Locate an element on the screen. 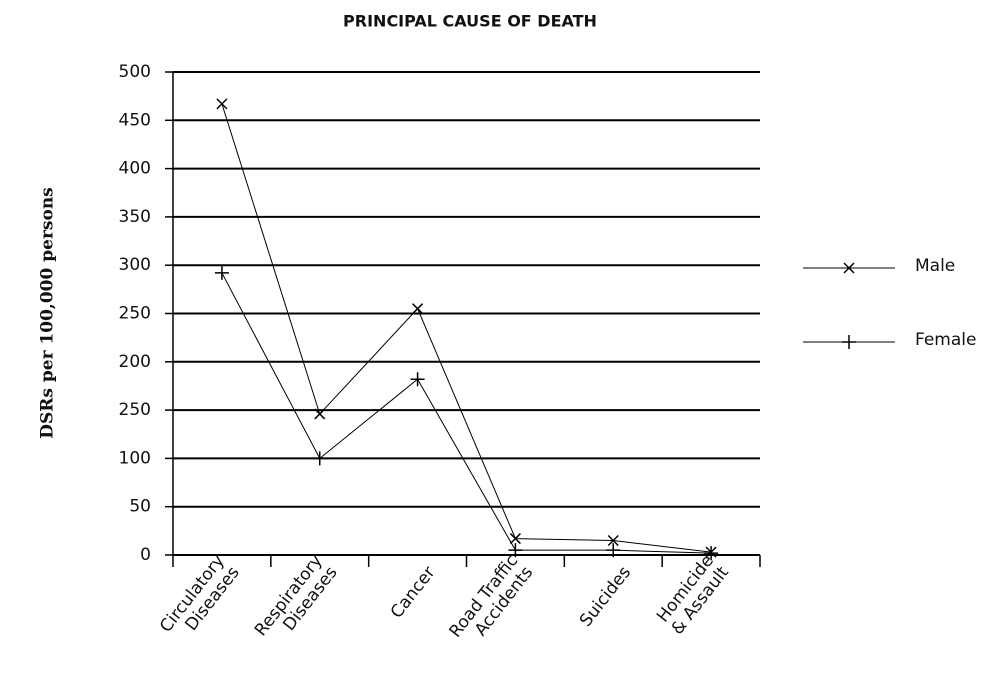  y-tick-label: 300 is located at coordinates (135, 265).